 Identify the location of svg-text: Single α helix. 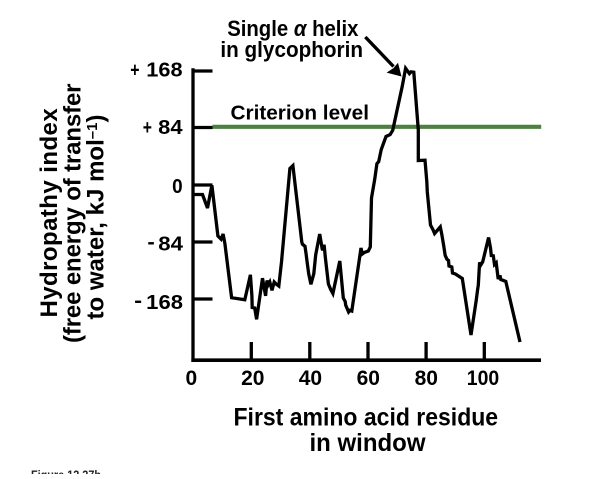
(293, 28).